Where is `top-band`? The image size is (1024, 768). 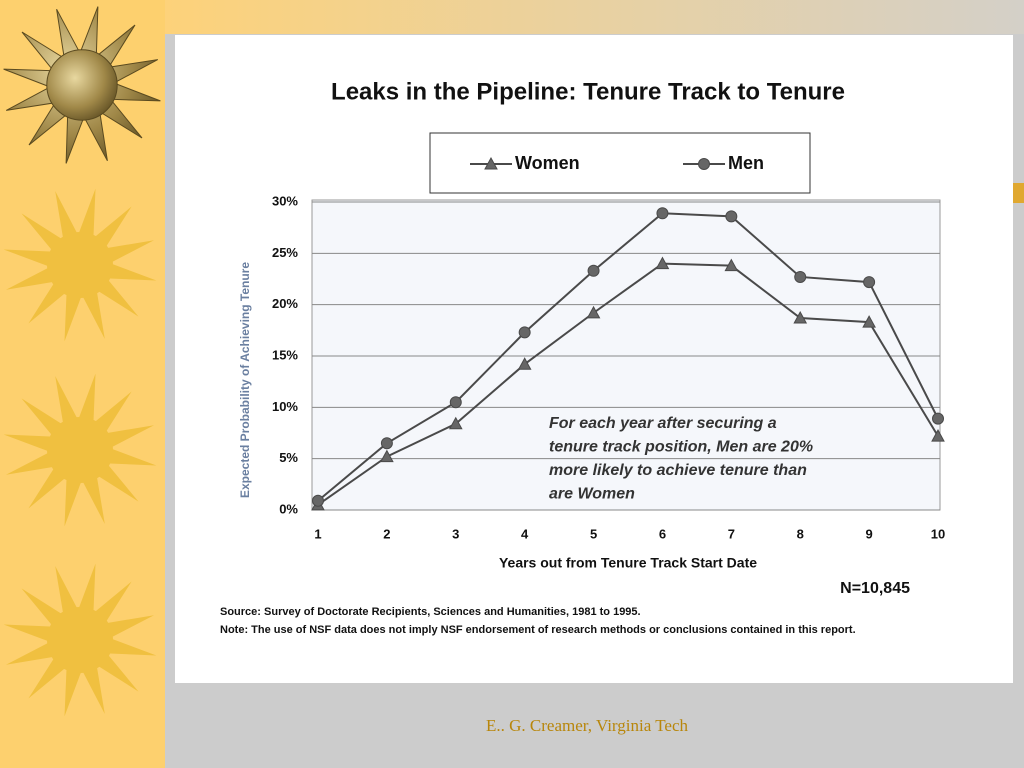
top-band is located at coordinates (594, 17).